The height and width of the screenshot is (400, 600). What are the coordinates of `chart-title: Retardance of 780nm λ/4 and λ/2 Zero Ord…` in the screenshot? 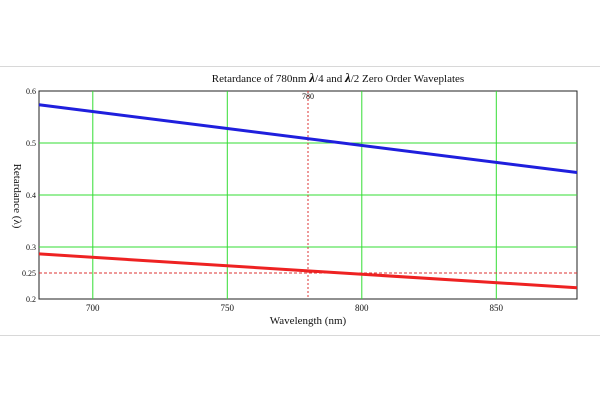 It's located at (338, 77).